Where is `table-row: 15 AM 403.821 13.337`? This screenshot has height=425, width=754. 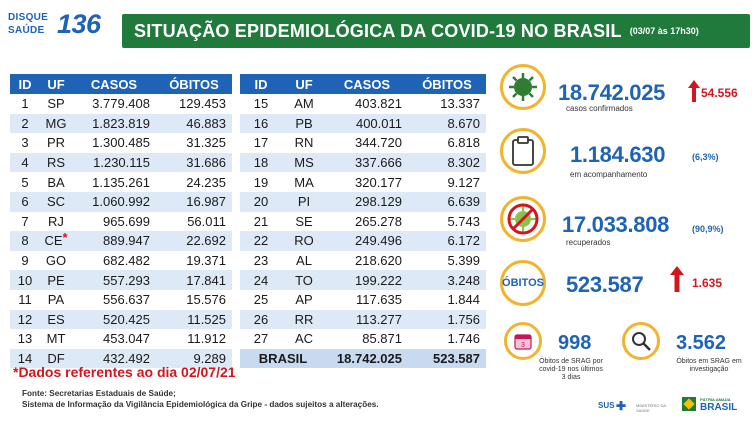 table-row: 15 AM 403.821 13.337 is located at coordinates (363, 104).